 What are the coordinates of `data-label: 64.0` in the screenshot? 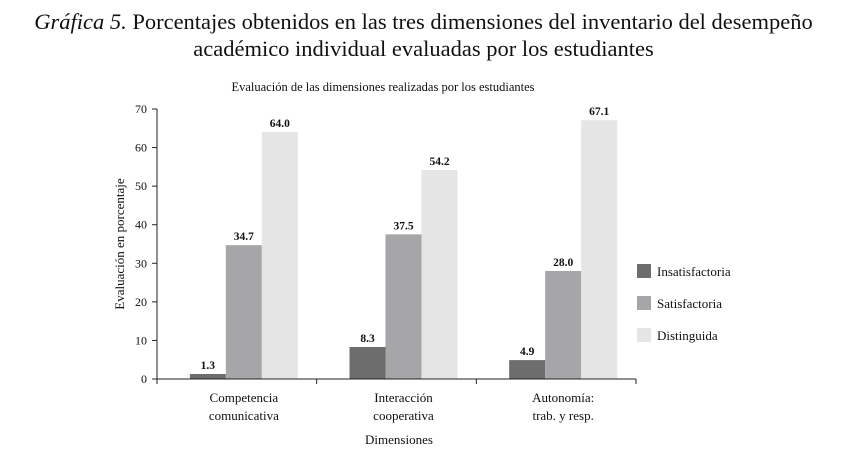 It's located at (280, 124).